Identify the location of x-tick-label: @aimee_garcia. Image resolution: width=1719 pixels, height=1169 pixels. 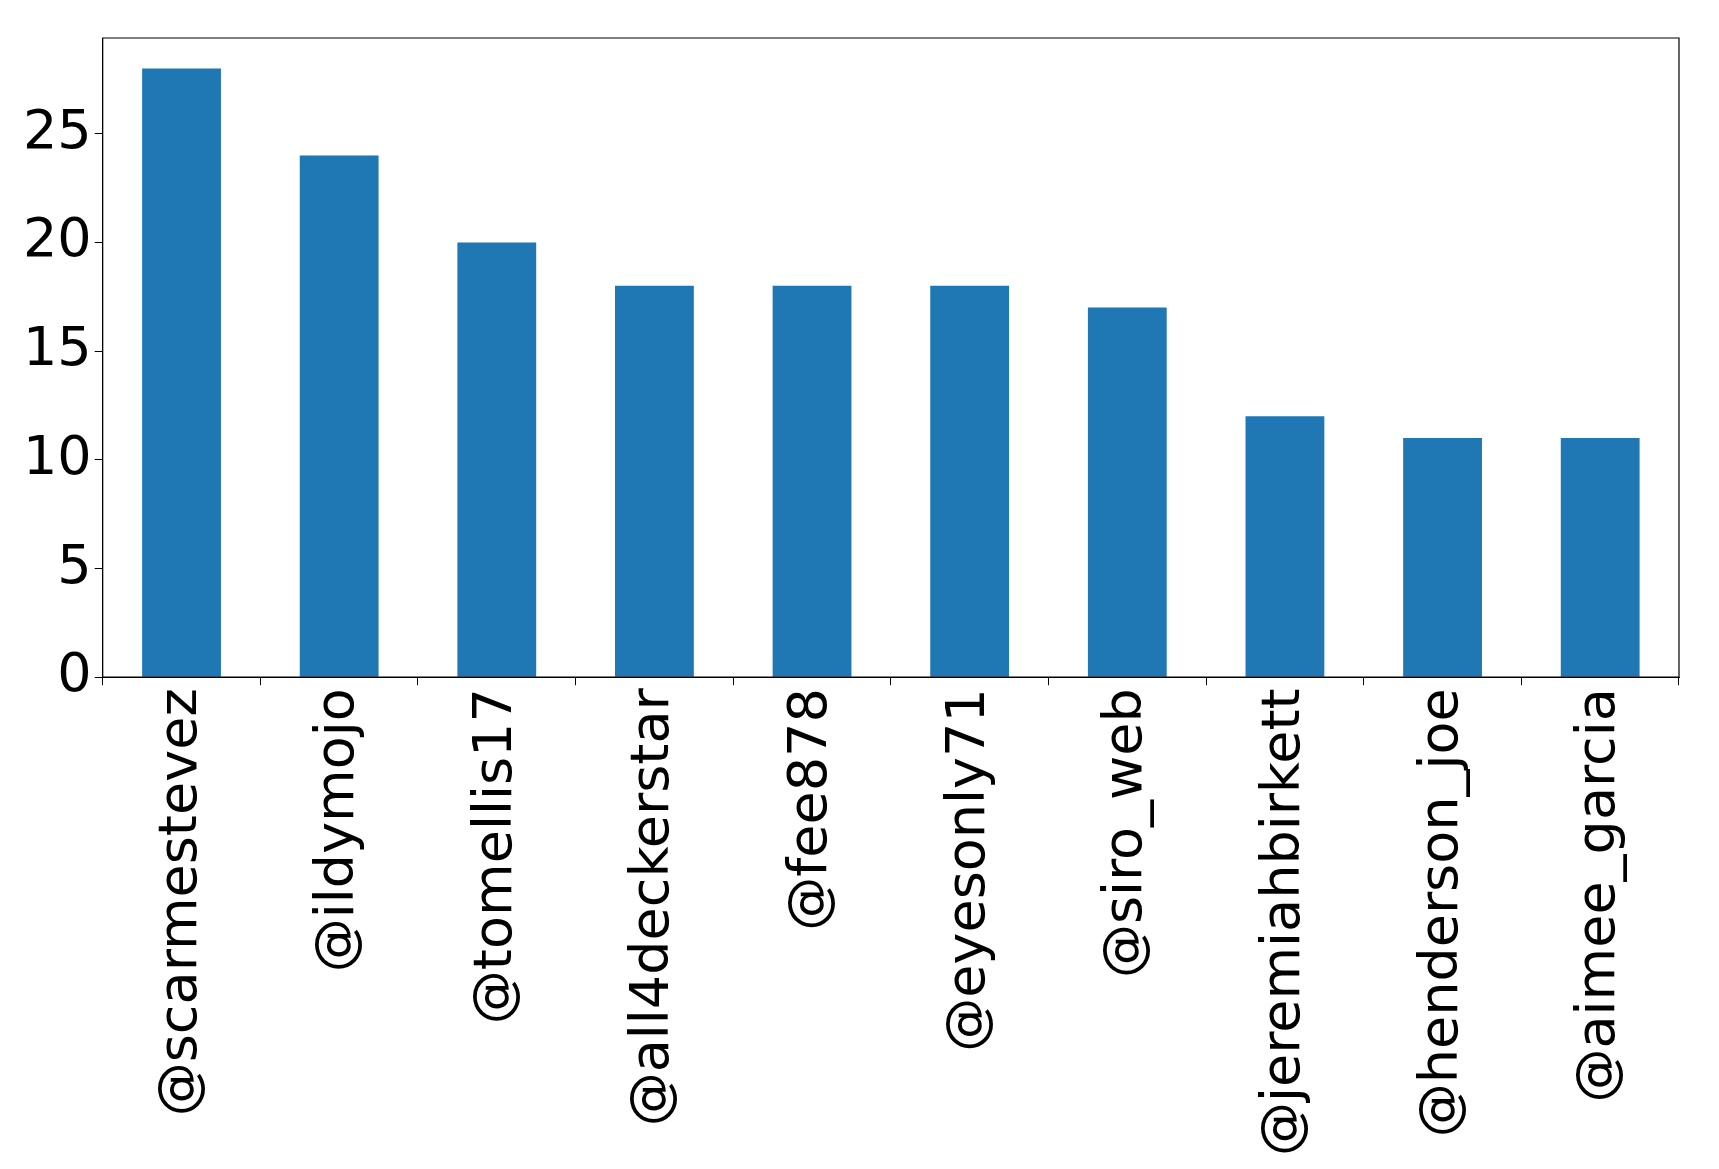
(1596, 895).